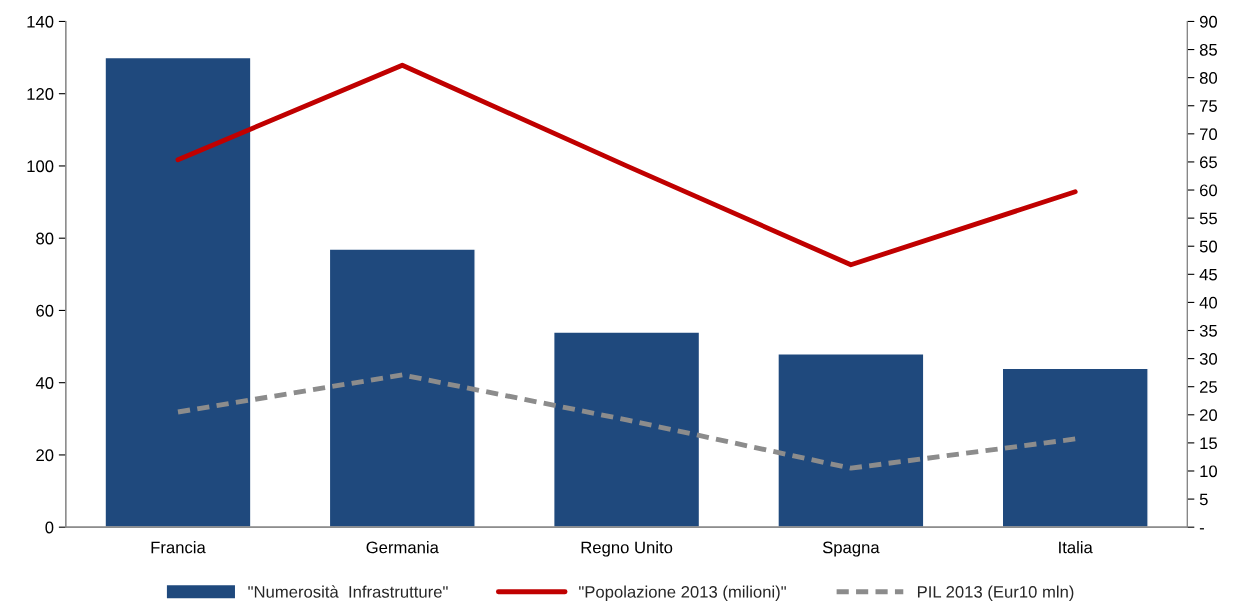 This screenshot has width=1242, height=613. What do you see at coordinates (1208, 21) in the screenshot?
I see `y2-tick-label: 90` at bounding box center [1208, 21].